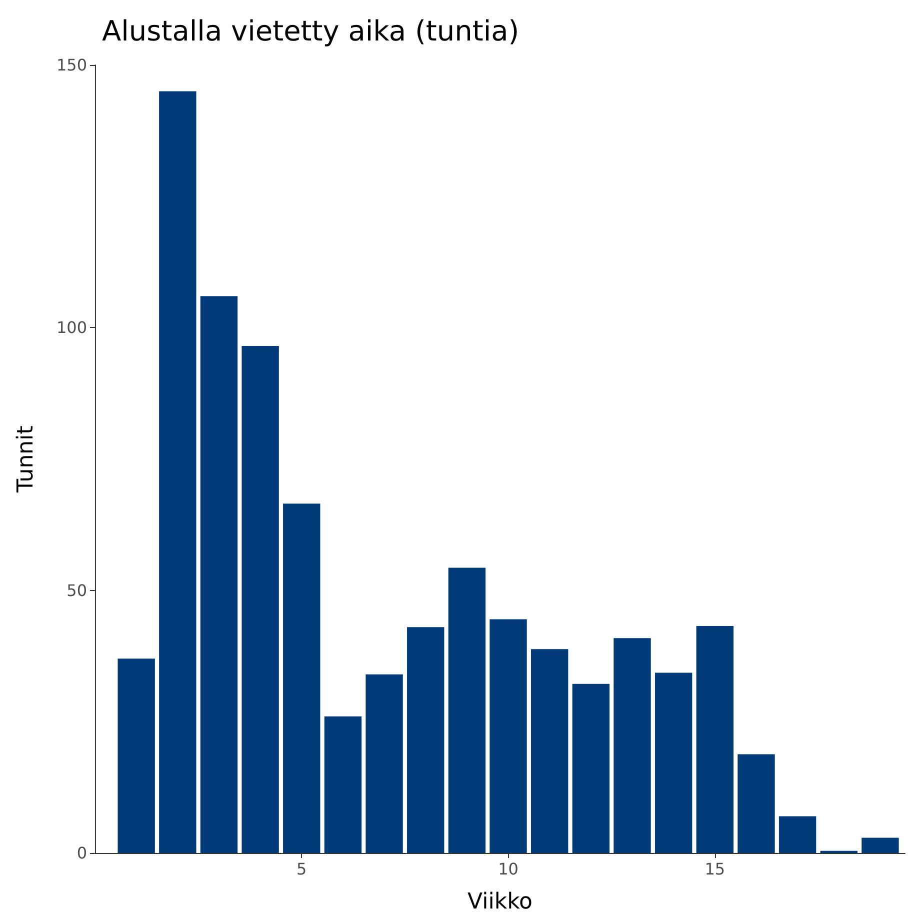 The image size is (911, 920). I want to click on y-tick-label: 150, so click(71, 65).